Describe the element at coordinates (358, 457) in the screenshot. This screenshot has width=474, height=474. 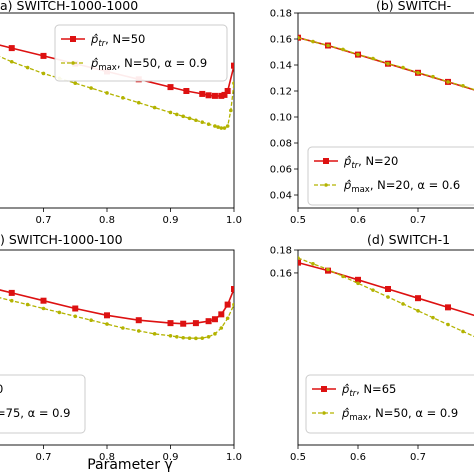
I see `x-tick-label: 0.6` at that location.